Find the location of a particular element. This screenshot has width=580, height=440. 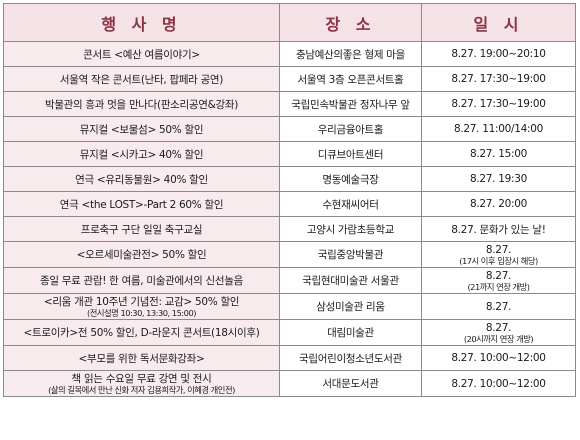

event-place: 삼성미술관 리움 is located at coordinates (350, 306).